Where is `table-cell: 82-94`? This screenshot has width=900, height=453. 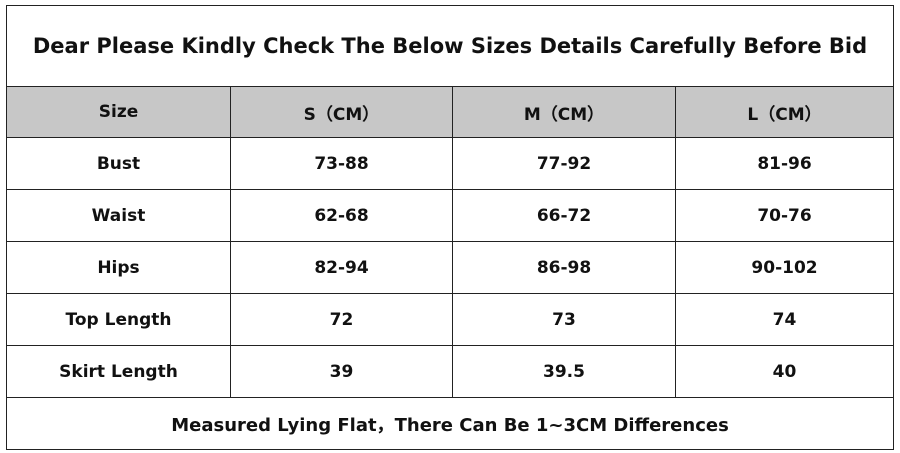
table-cell: 82-94 is located at coordinates (341, 267).